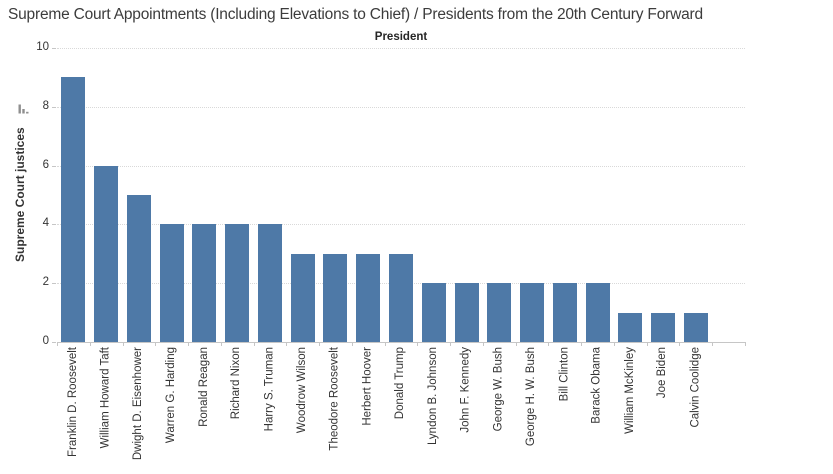  Describe the element at coordinates (401, 37) in the screenshot. I see `column-field-label: President` at that location.